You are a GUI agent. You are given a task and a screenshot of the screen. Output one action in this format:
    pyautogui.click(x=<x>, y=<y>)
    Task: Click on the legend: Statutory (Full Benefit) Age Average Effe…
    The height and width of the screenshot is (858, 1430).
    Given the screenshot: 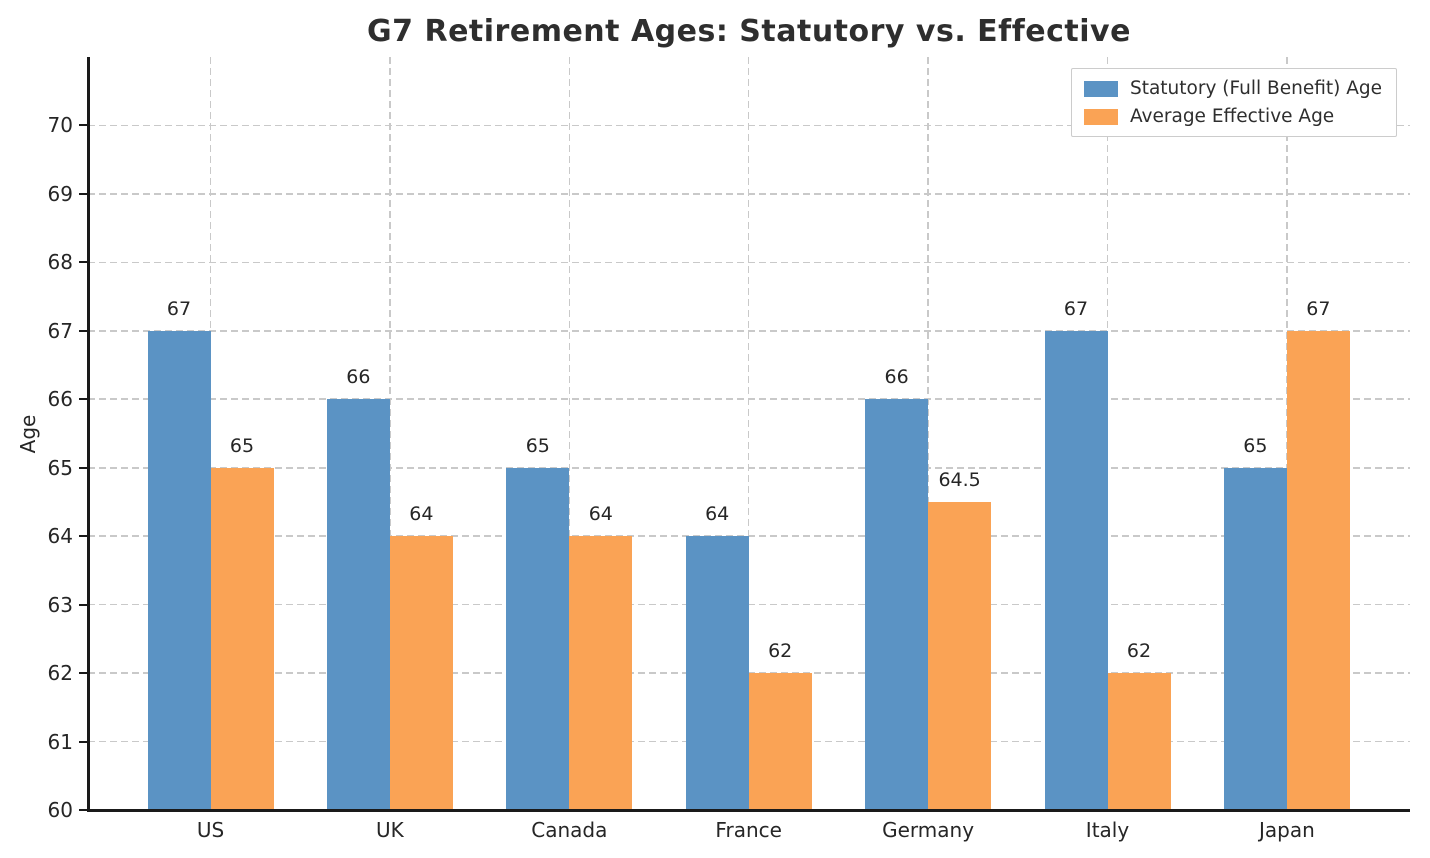 What is the action you would take?
    pyautogui.click(x=1233, y=102)
    